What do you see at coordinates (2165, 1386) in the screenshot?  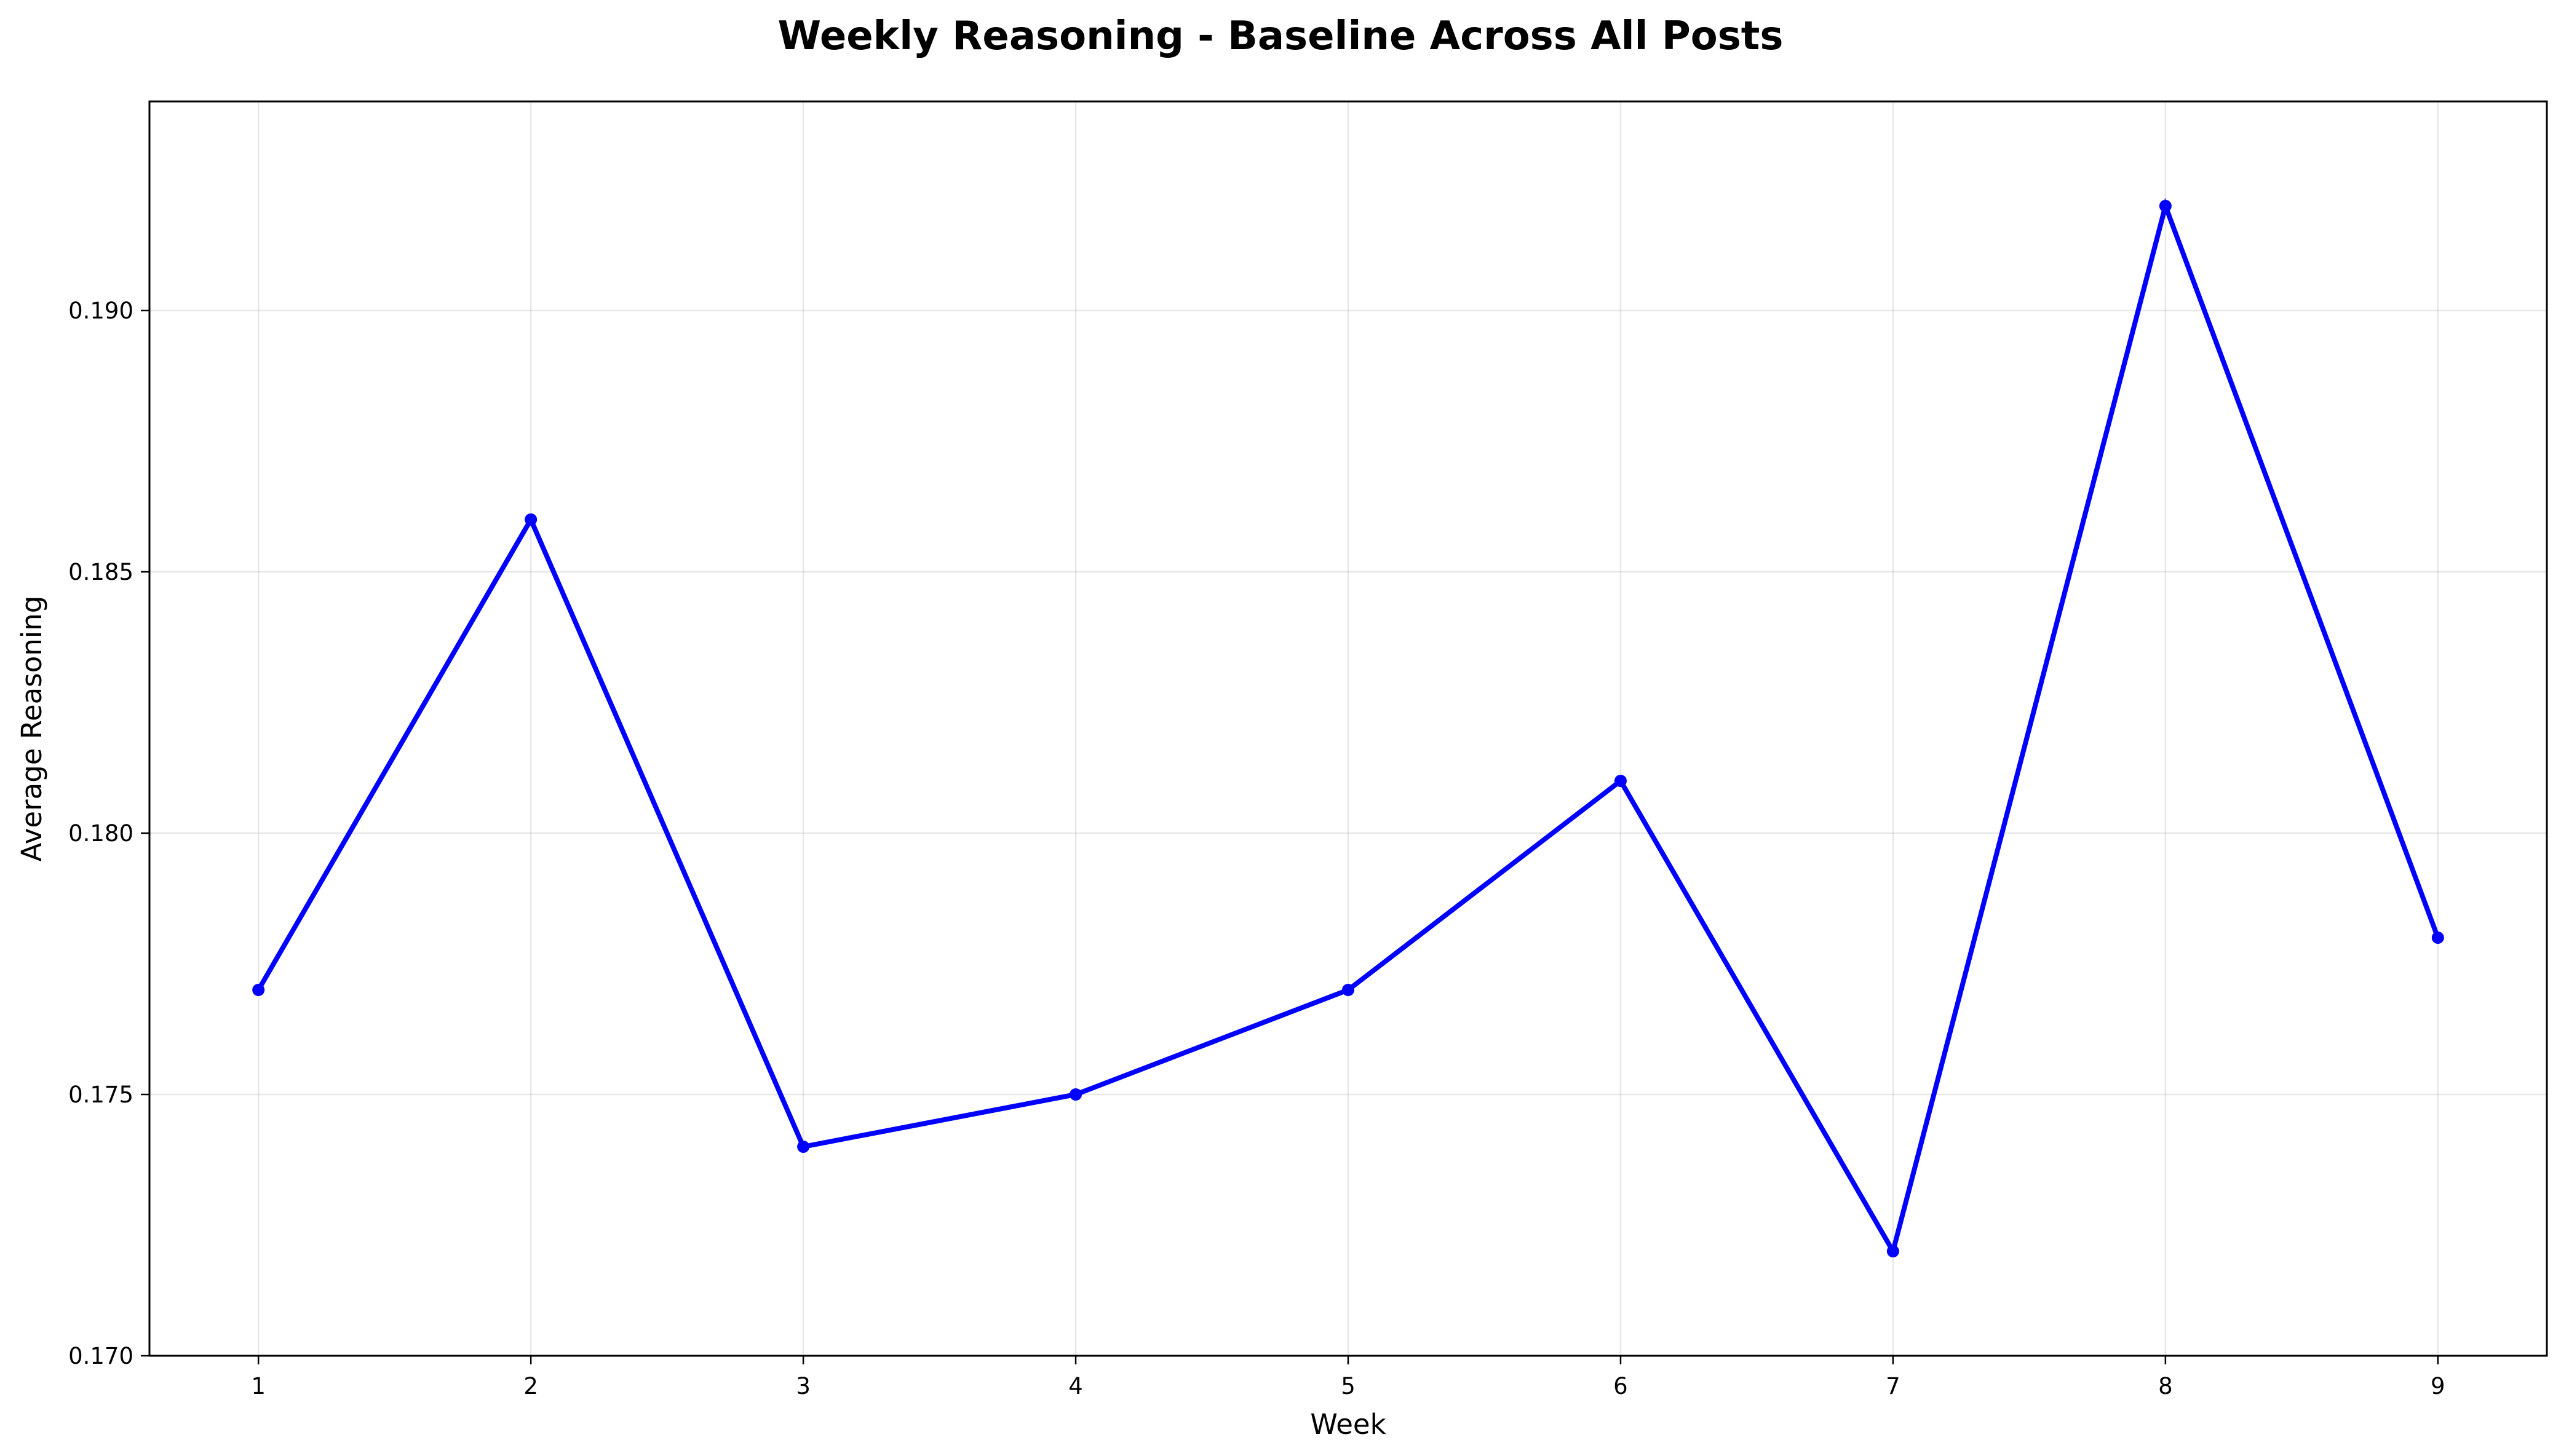 I see `x-tick-label: 8` at bounding box center [2165, 1386].